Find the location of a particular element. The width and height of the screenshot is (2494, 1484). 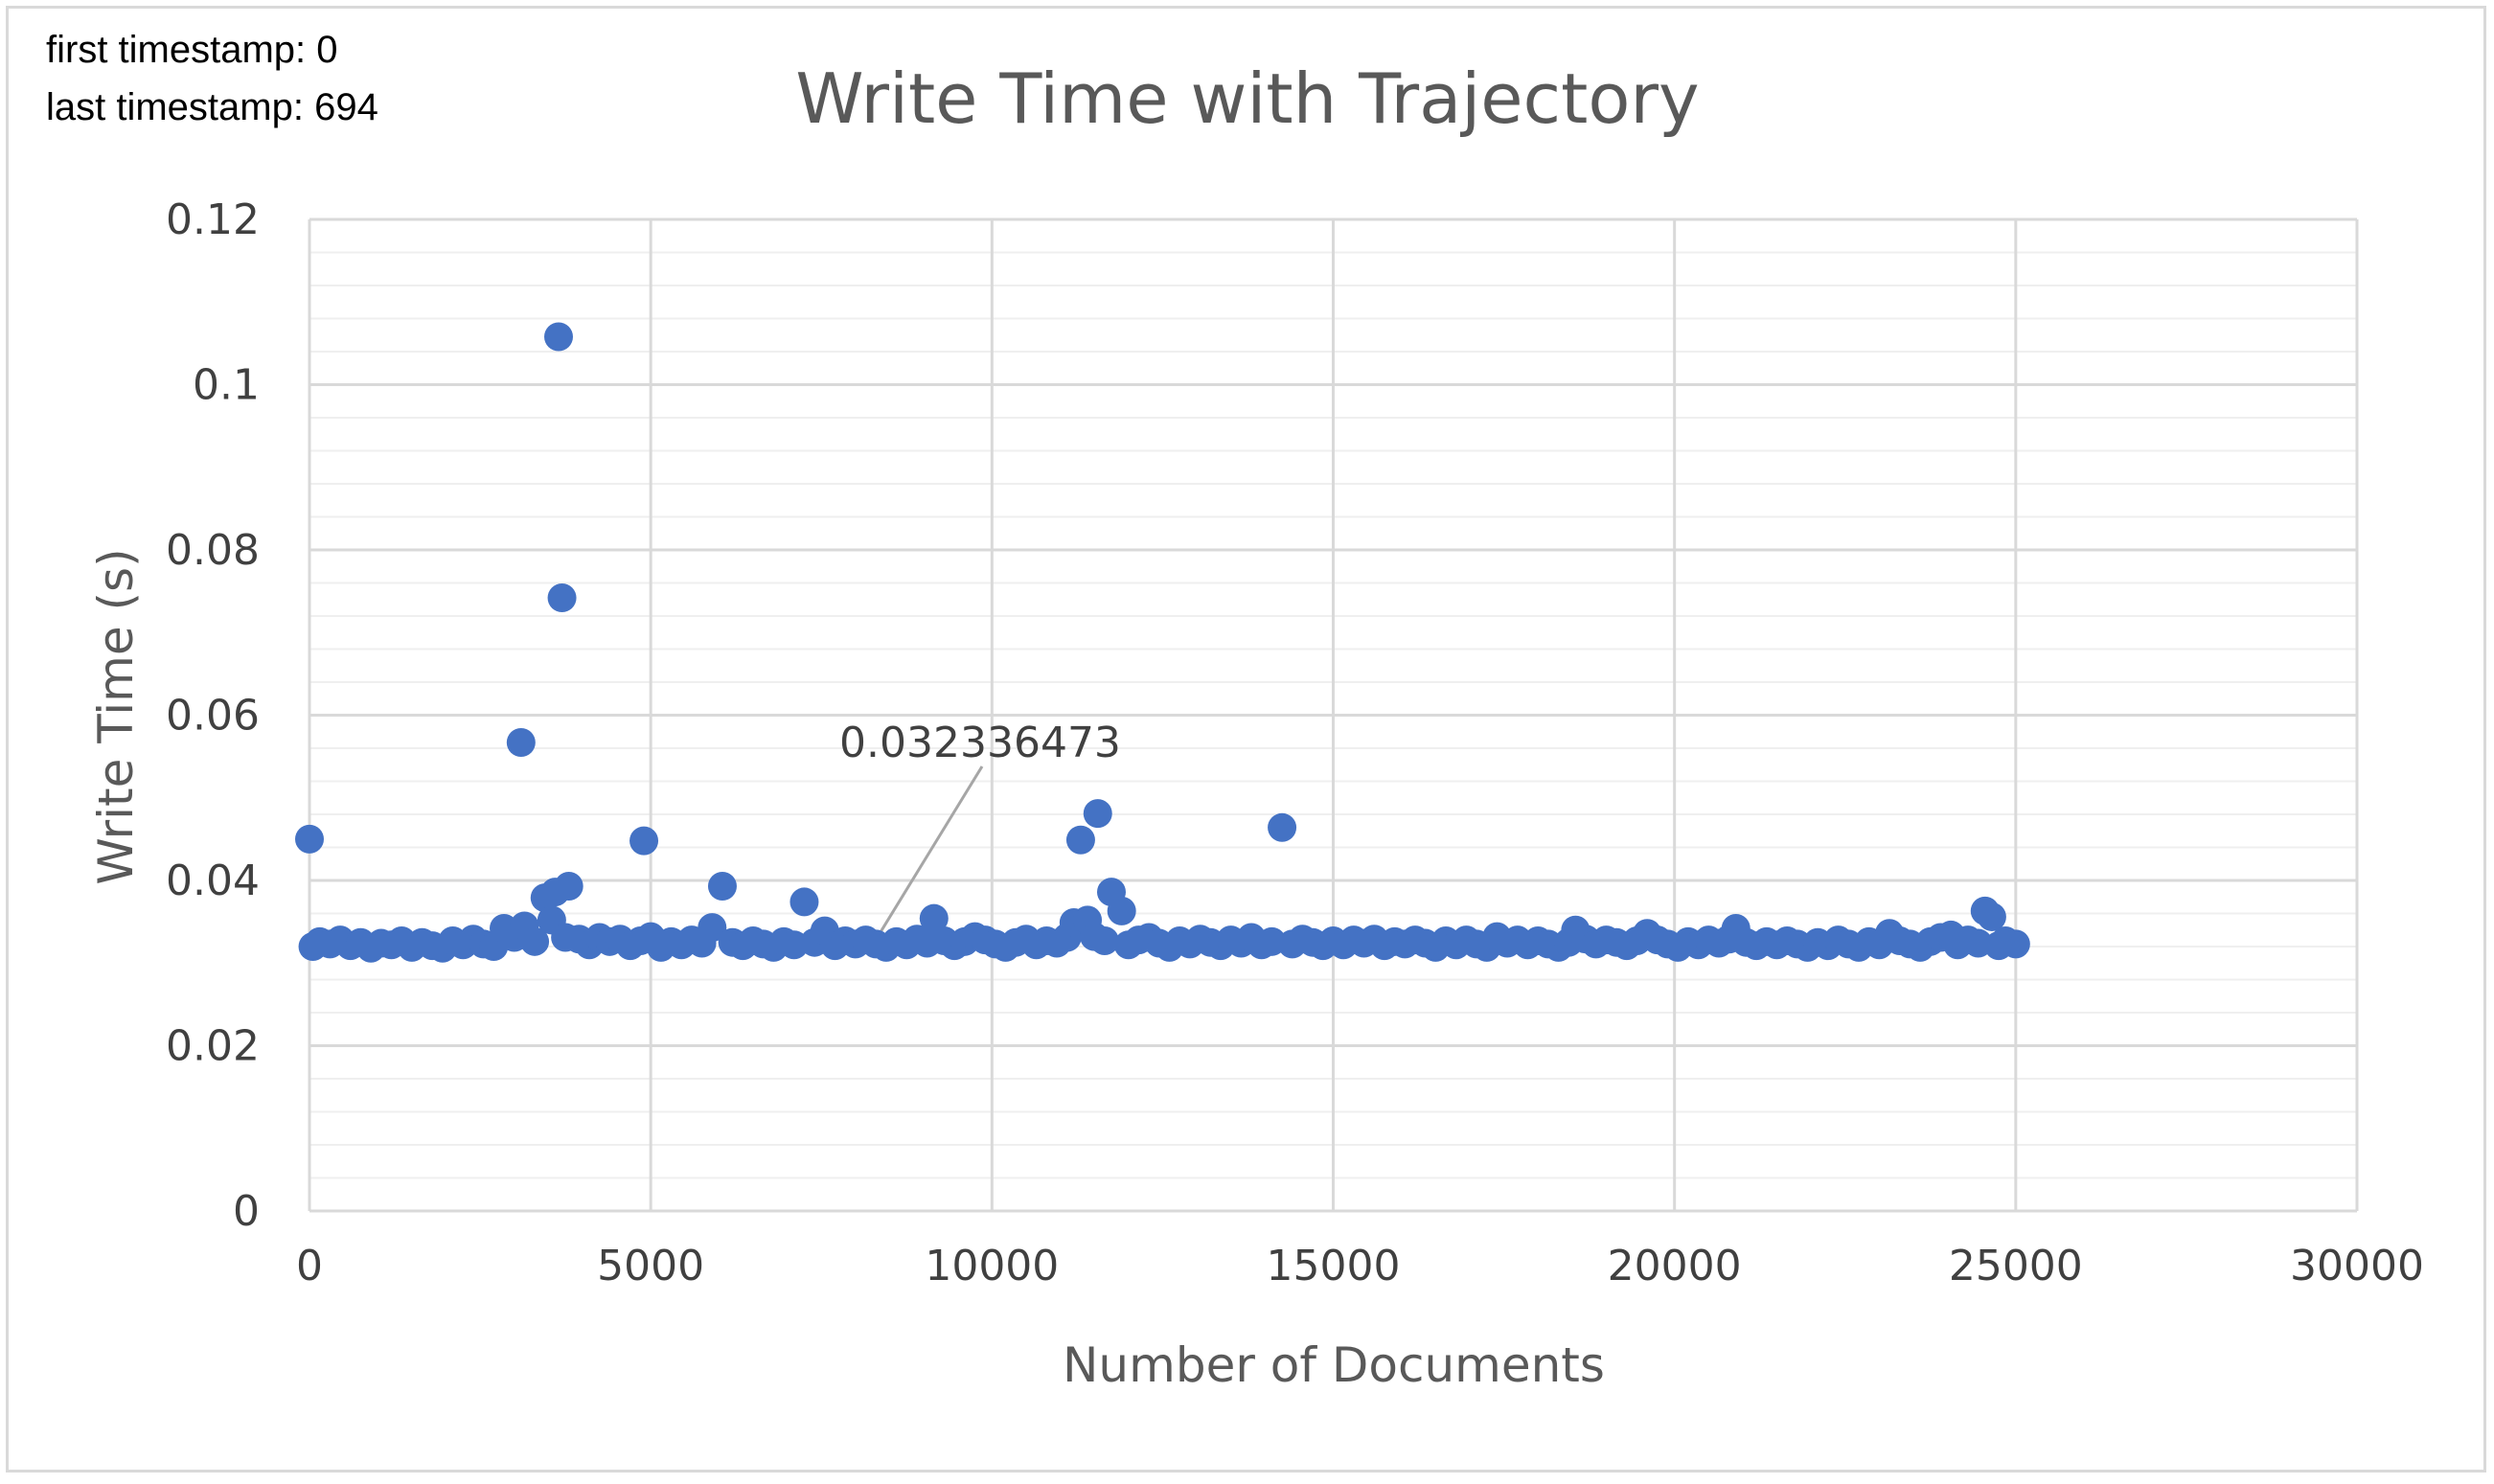

annotation-label: 0.032336473 is located at coordinates (980, 743).